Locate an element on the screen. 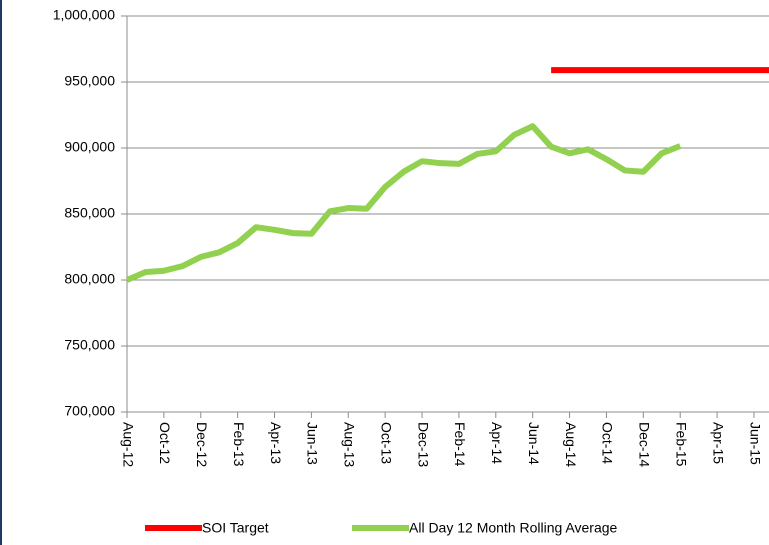 This screenshot has width=769, height=545. x-tick-label: Aug-14 is located at coordinates (571, 444).